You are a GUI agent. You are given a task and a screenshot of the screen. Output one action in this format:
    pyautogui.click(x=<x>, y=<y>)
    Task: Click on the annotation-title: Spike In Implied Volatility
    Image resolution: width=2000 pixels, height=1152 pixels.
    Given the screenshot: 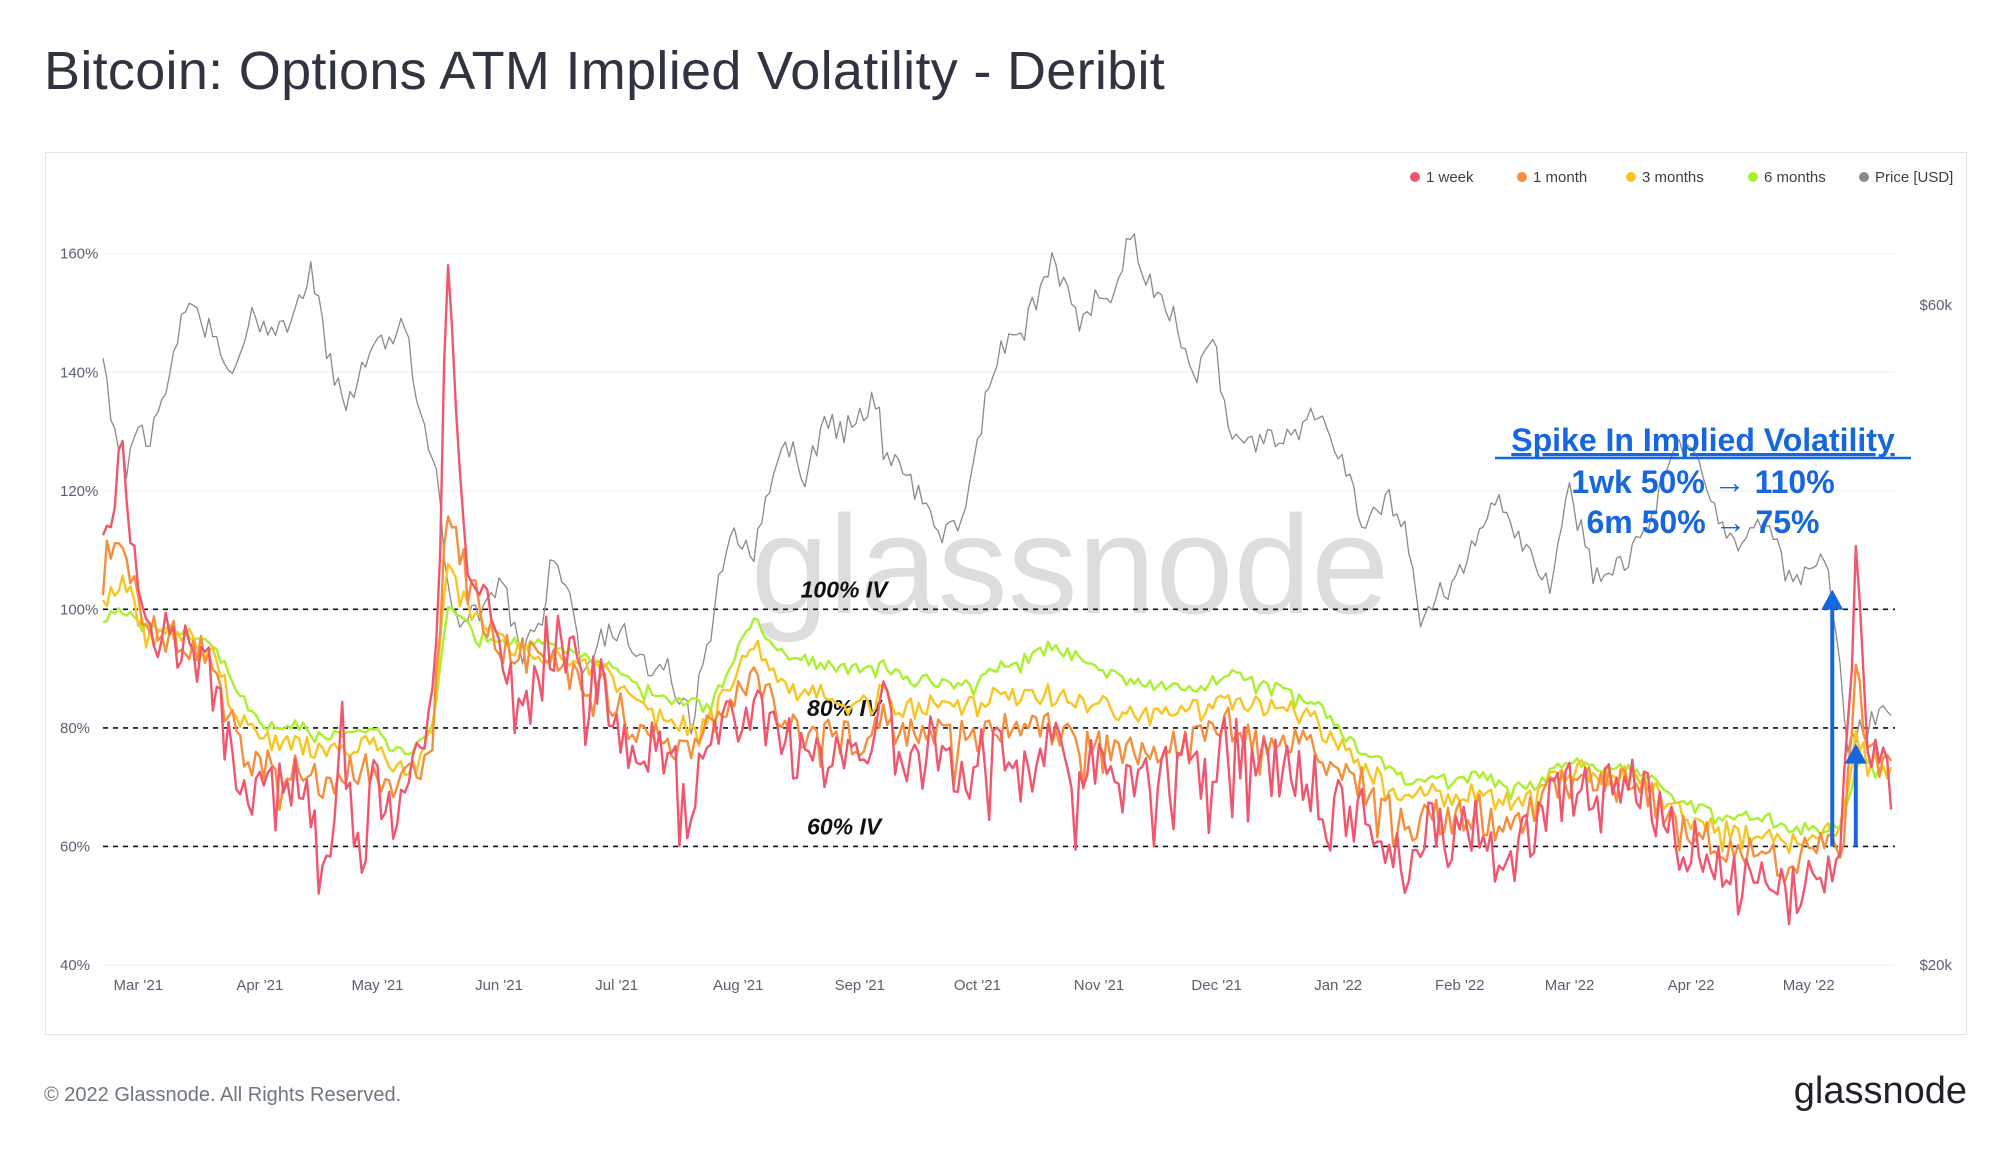 What is the action you would take?
    pyautogui.click(x=1703, y=440)
    